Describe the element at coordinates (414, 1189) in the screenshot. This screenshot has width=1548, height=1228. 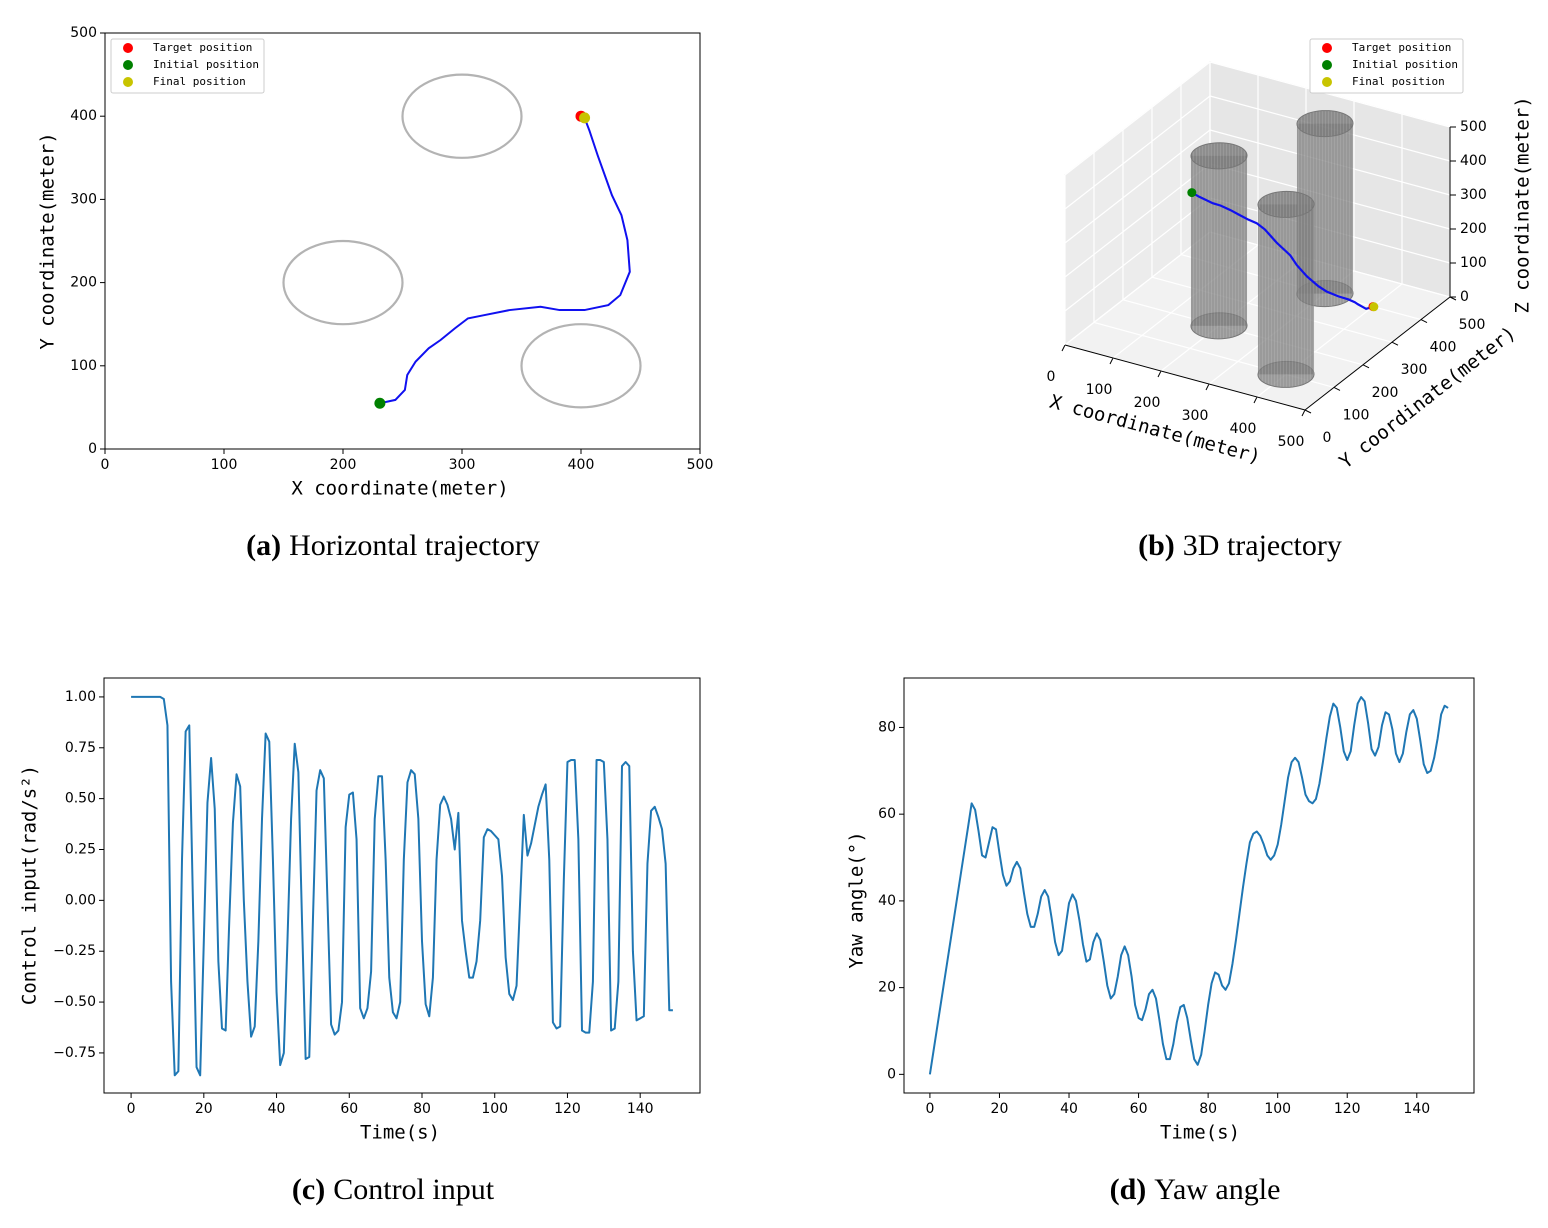
I see `caption-text: Control input` at that location.